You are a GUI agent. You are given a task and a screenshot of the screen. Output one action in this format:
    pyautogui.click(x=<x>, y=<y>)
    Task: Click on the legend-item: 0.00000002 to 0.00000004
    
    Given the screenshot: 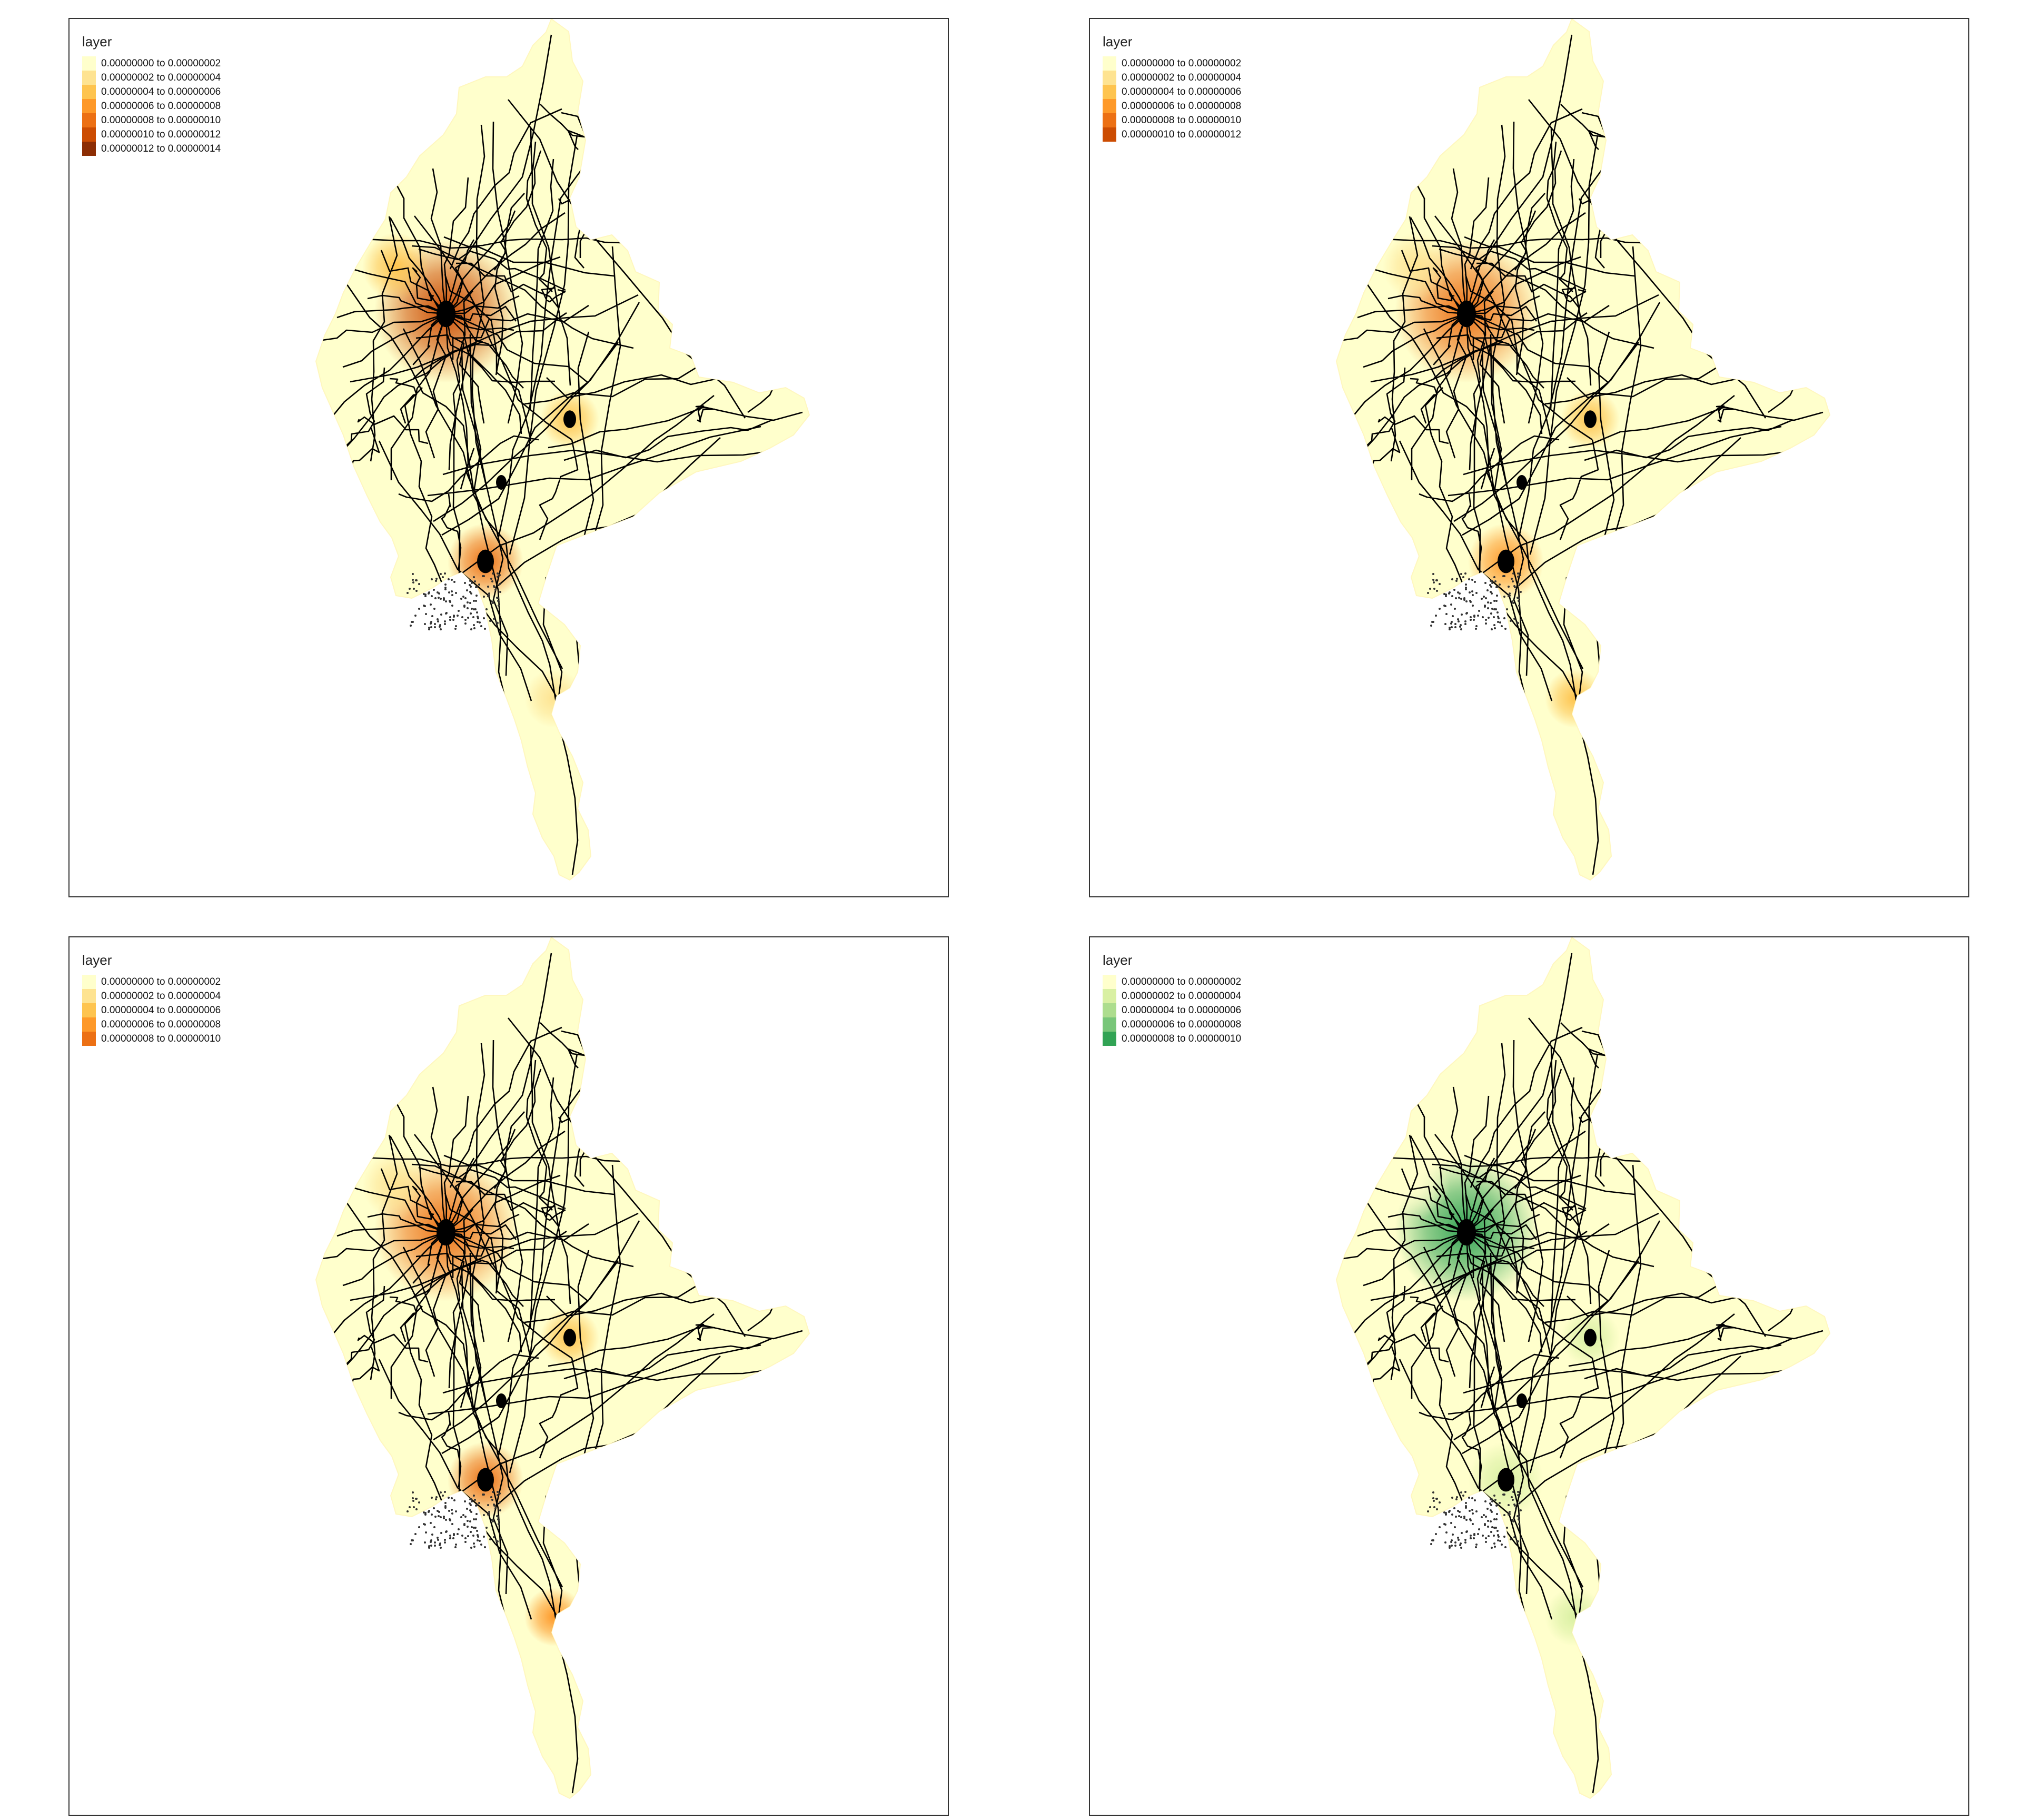 What is the action you would take?
    pyautogui.click(x=152, y=996)
    